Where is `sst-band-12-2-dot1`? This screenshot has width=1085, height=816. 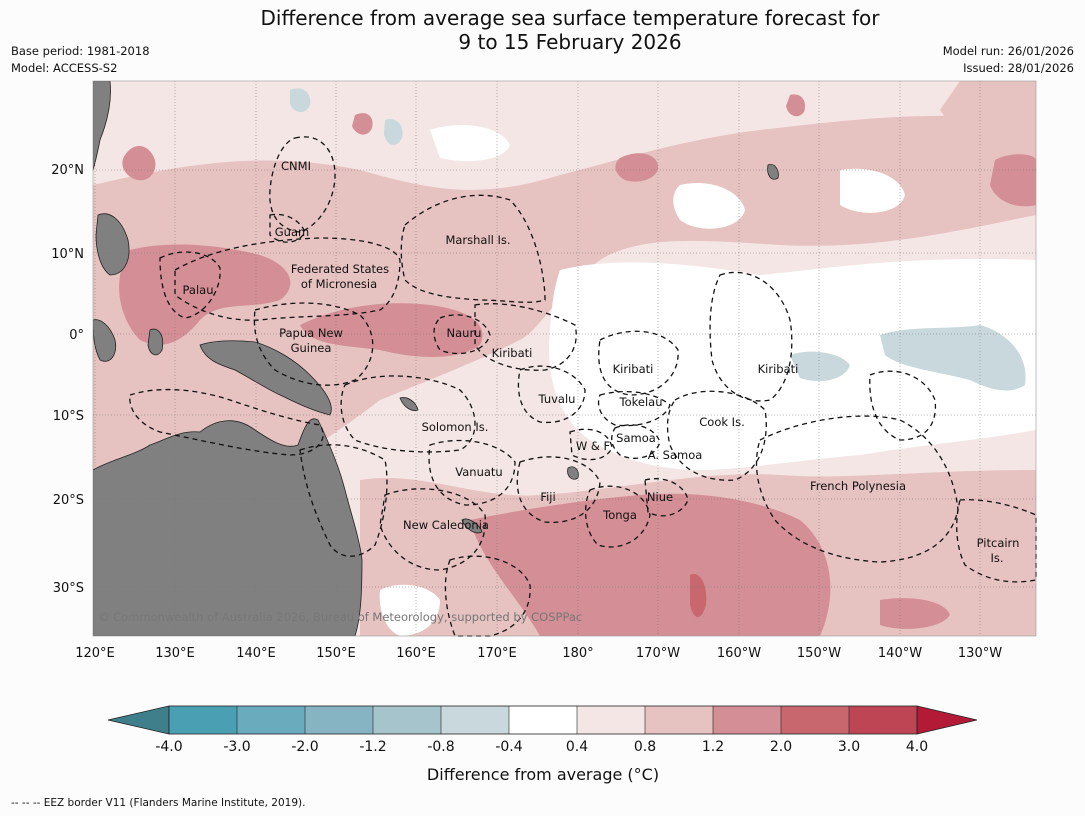
sst-band-12-2-dot1 is located at coordinates (139, 163).